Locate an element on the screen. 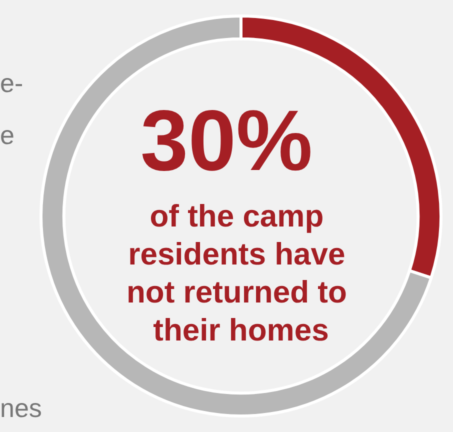 Image resolution: width=453 pixels, height=432 pixels. data-label: 30% is located at coordinates (226, 141).